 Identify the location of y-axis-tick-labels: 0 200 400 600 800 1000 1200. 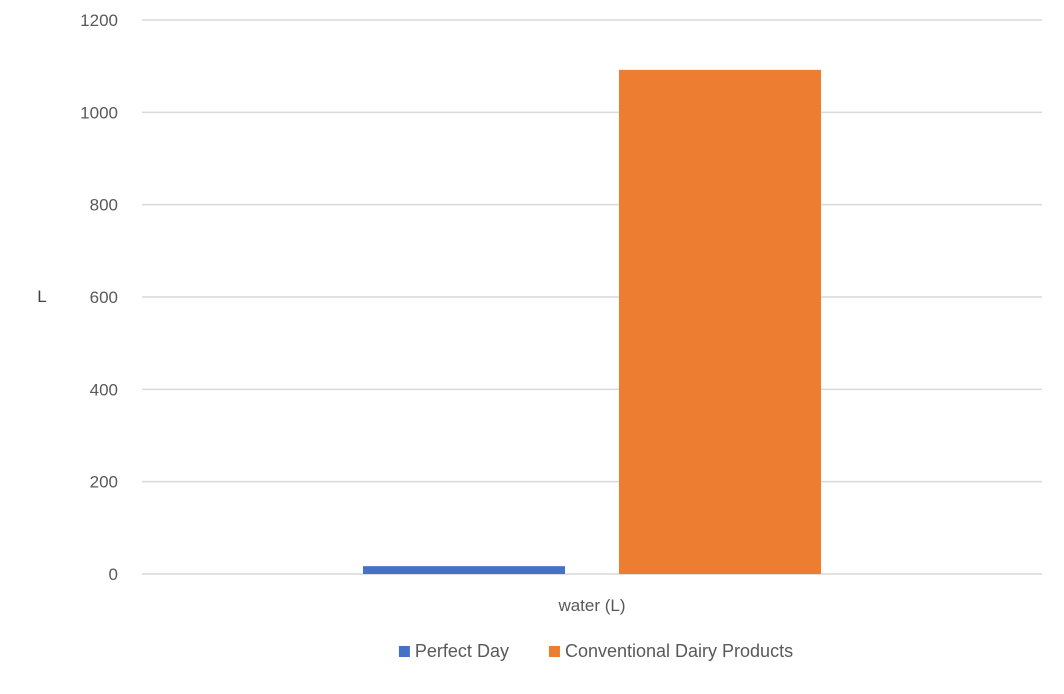
(99, 297).